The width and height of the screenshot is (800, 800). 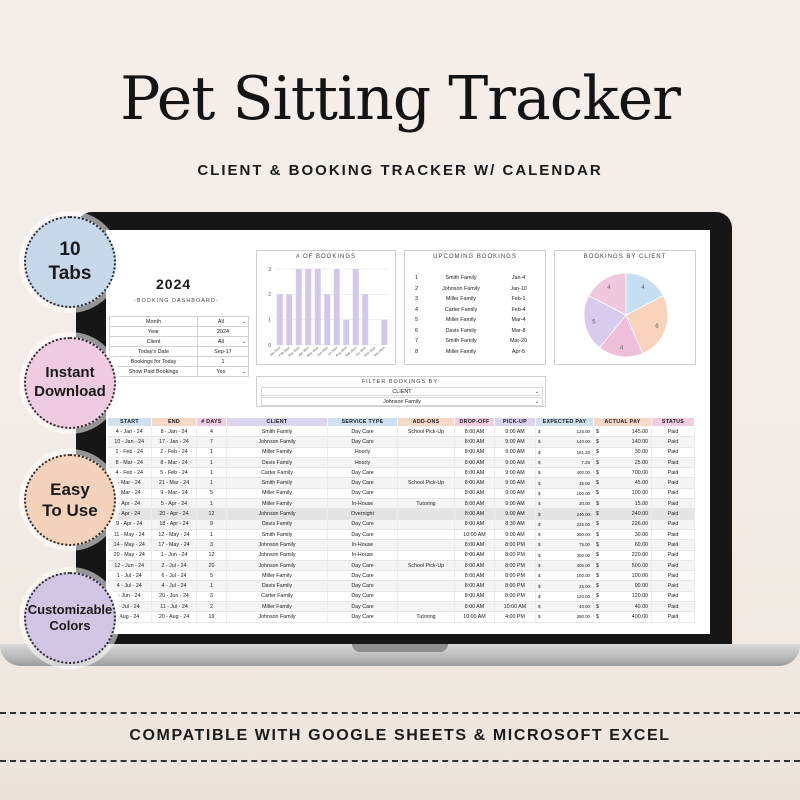 I want to click on table-cell: - Apr - 24, so click(x=129, y=504).